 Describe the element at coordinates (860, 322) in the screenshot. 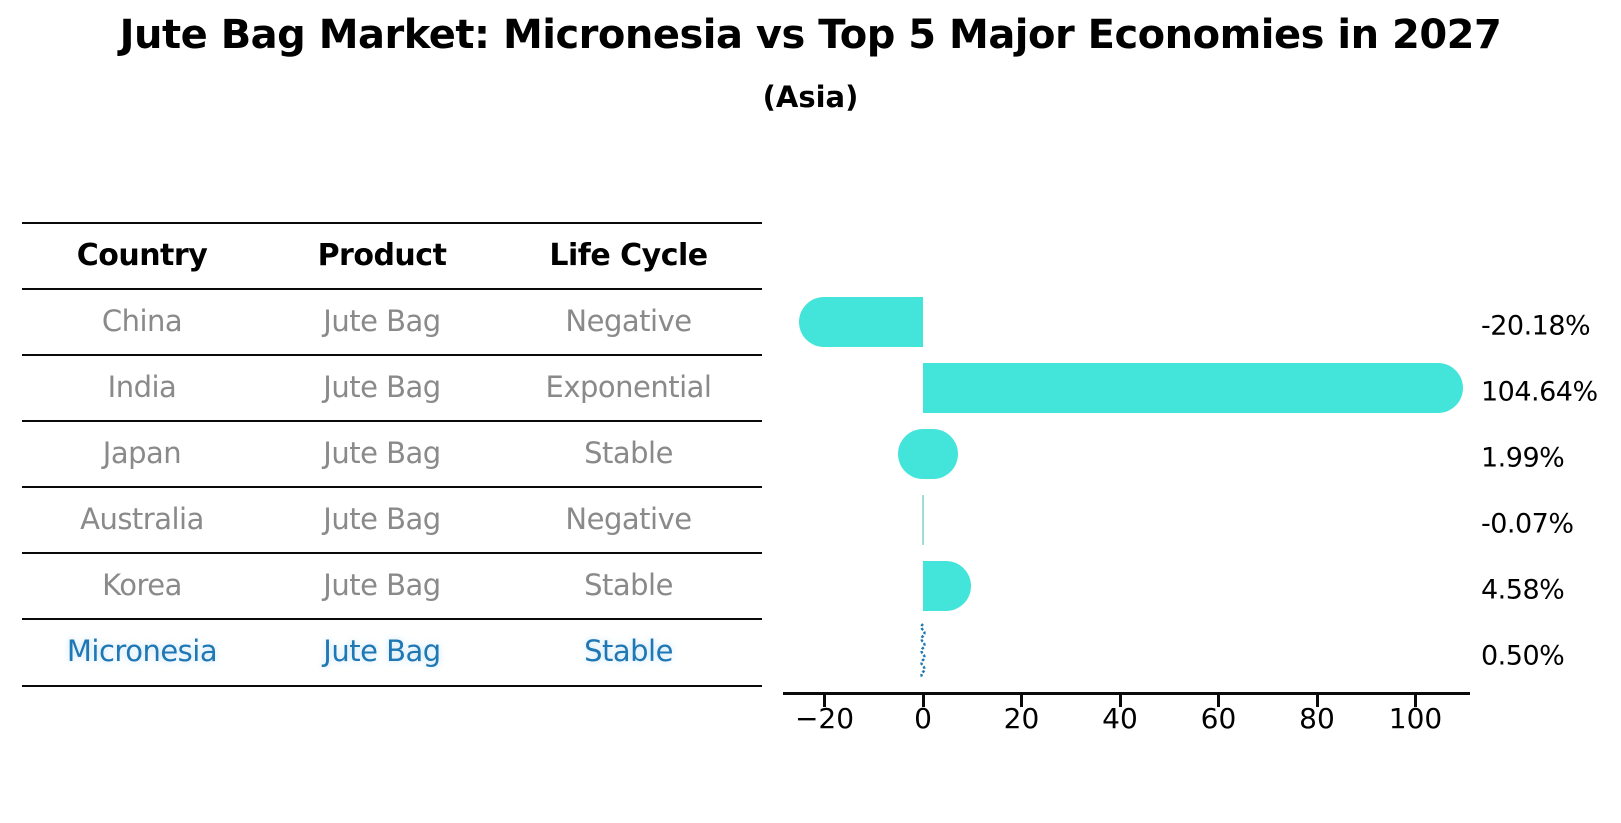

I see `bar-china` at that location.